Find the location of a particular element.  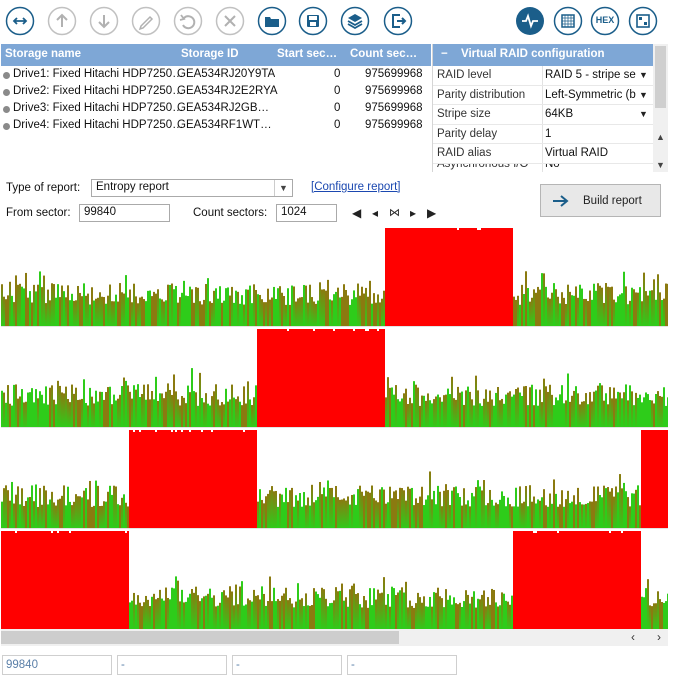

parity-delay-row: Parity delay 1 is located at coordinates (543, 134).